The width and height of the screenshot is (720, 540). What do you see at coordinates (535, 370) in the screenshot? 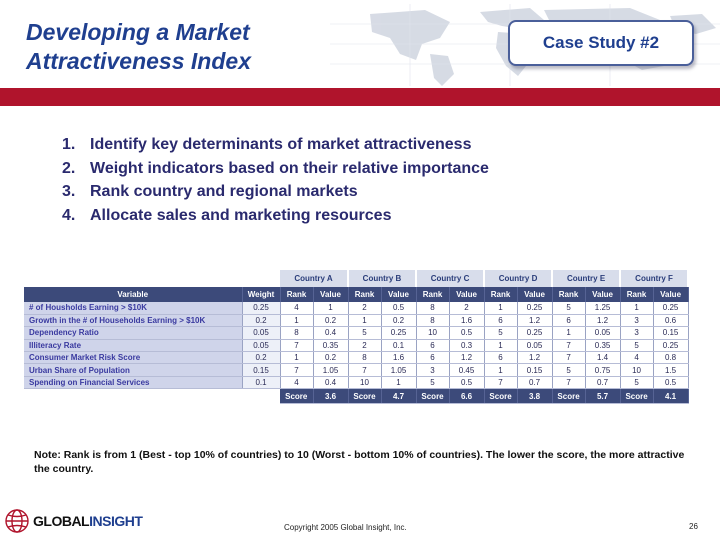
I see `value-cell: 0.15` at bounding box center [535, 370].